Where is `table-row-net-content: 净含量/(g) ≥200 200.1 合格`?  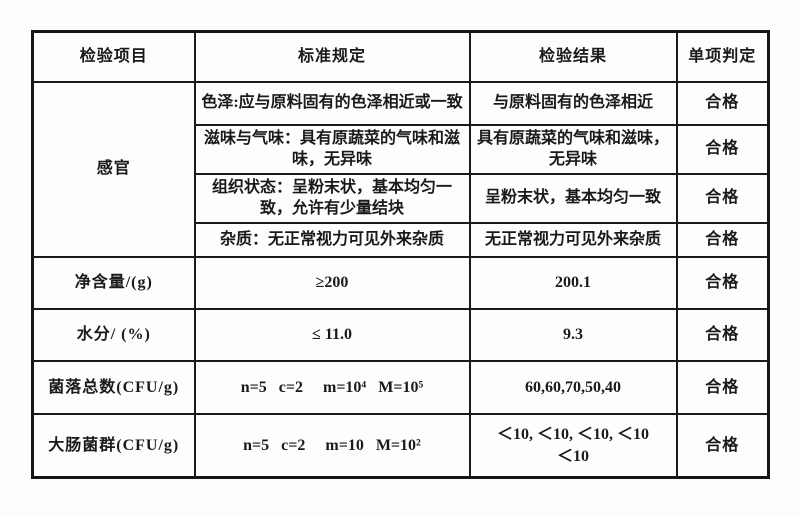
table-row-net-content: 净含量/(g) ≥200 200.1 合格 is located at coordinates (400, 282).